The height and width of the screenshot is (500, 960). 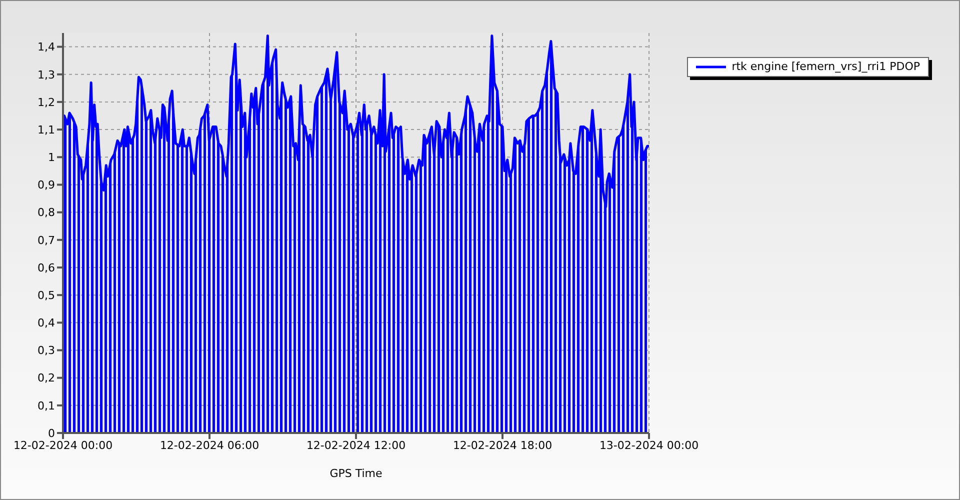 What do you see at coordinates (63, 445) in the screenshot?
I see `x-tick-label: 12-02-2024 00:00` at bounding box center [63, 445].